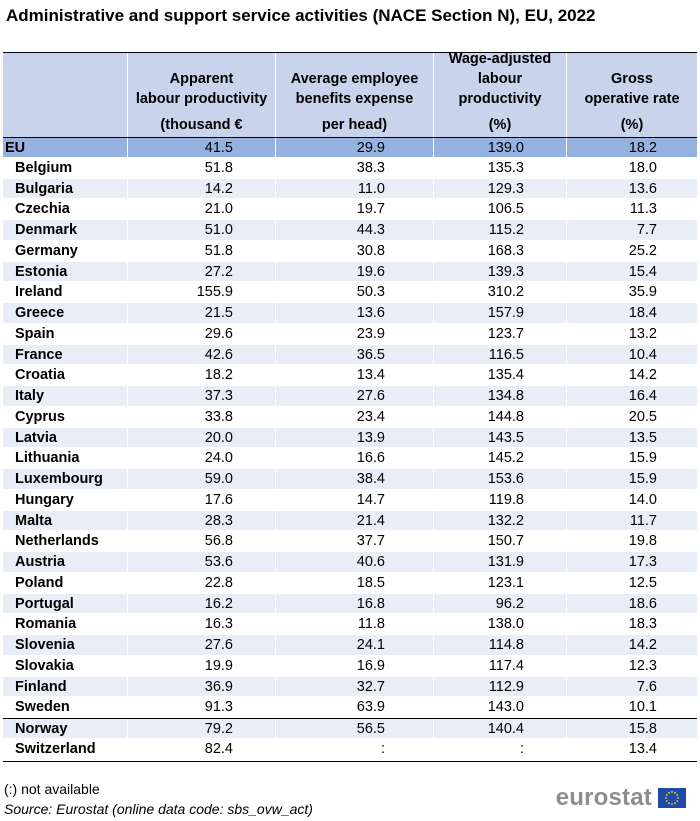 The height and width of the screenshot is (821, 700). What do you see at coordinates (631, 603) in the screenshot?
I see `table-cell: 18.6` at bounding box center [631, 603].